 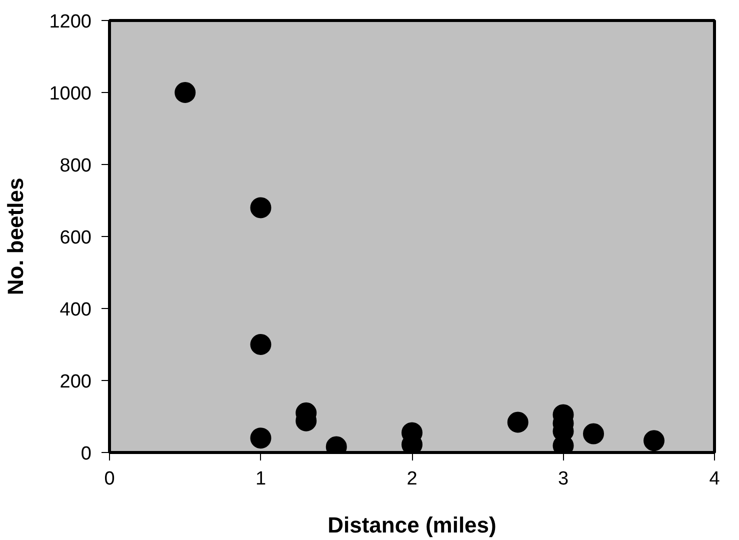 What do you see at coordinates (70, 22) in the screenshot?
I see `y-tick-label: 1200` at bounding box center [70, 22].